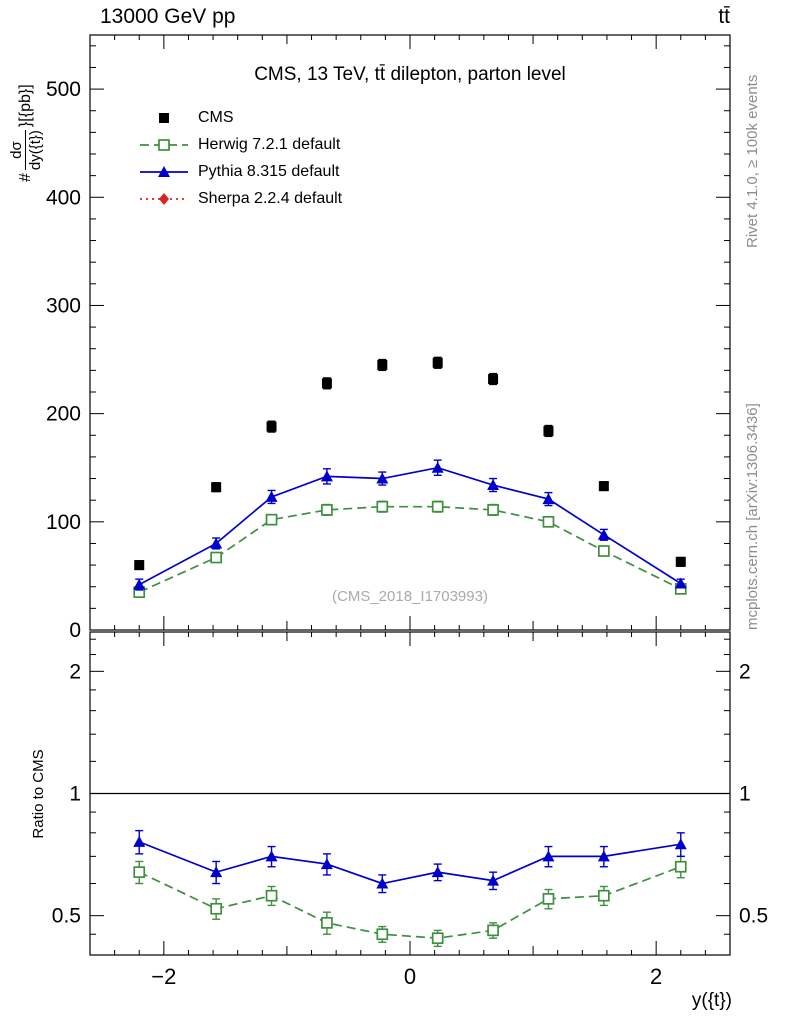 The height and width of the screenshot is (1024, 786). Describe the element at coordinates (164, 118) in the screenshot. I see `legend-marker-cms-icon` at that location.